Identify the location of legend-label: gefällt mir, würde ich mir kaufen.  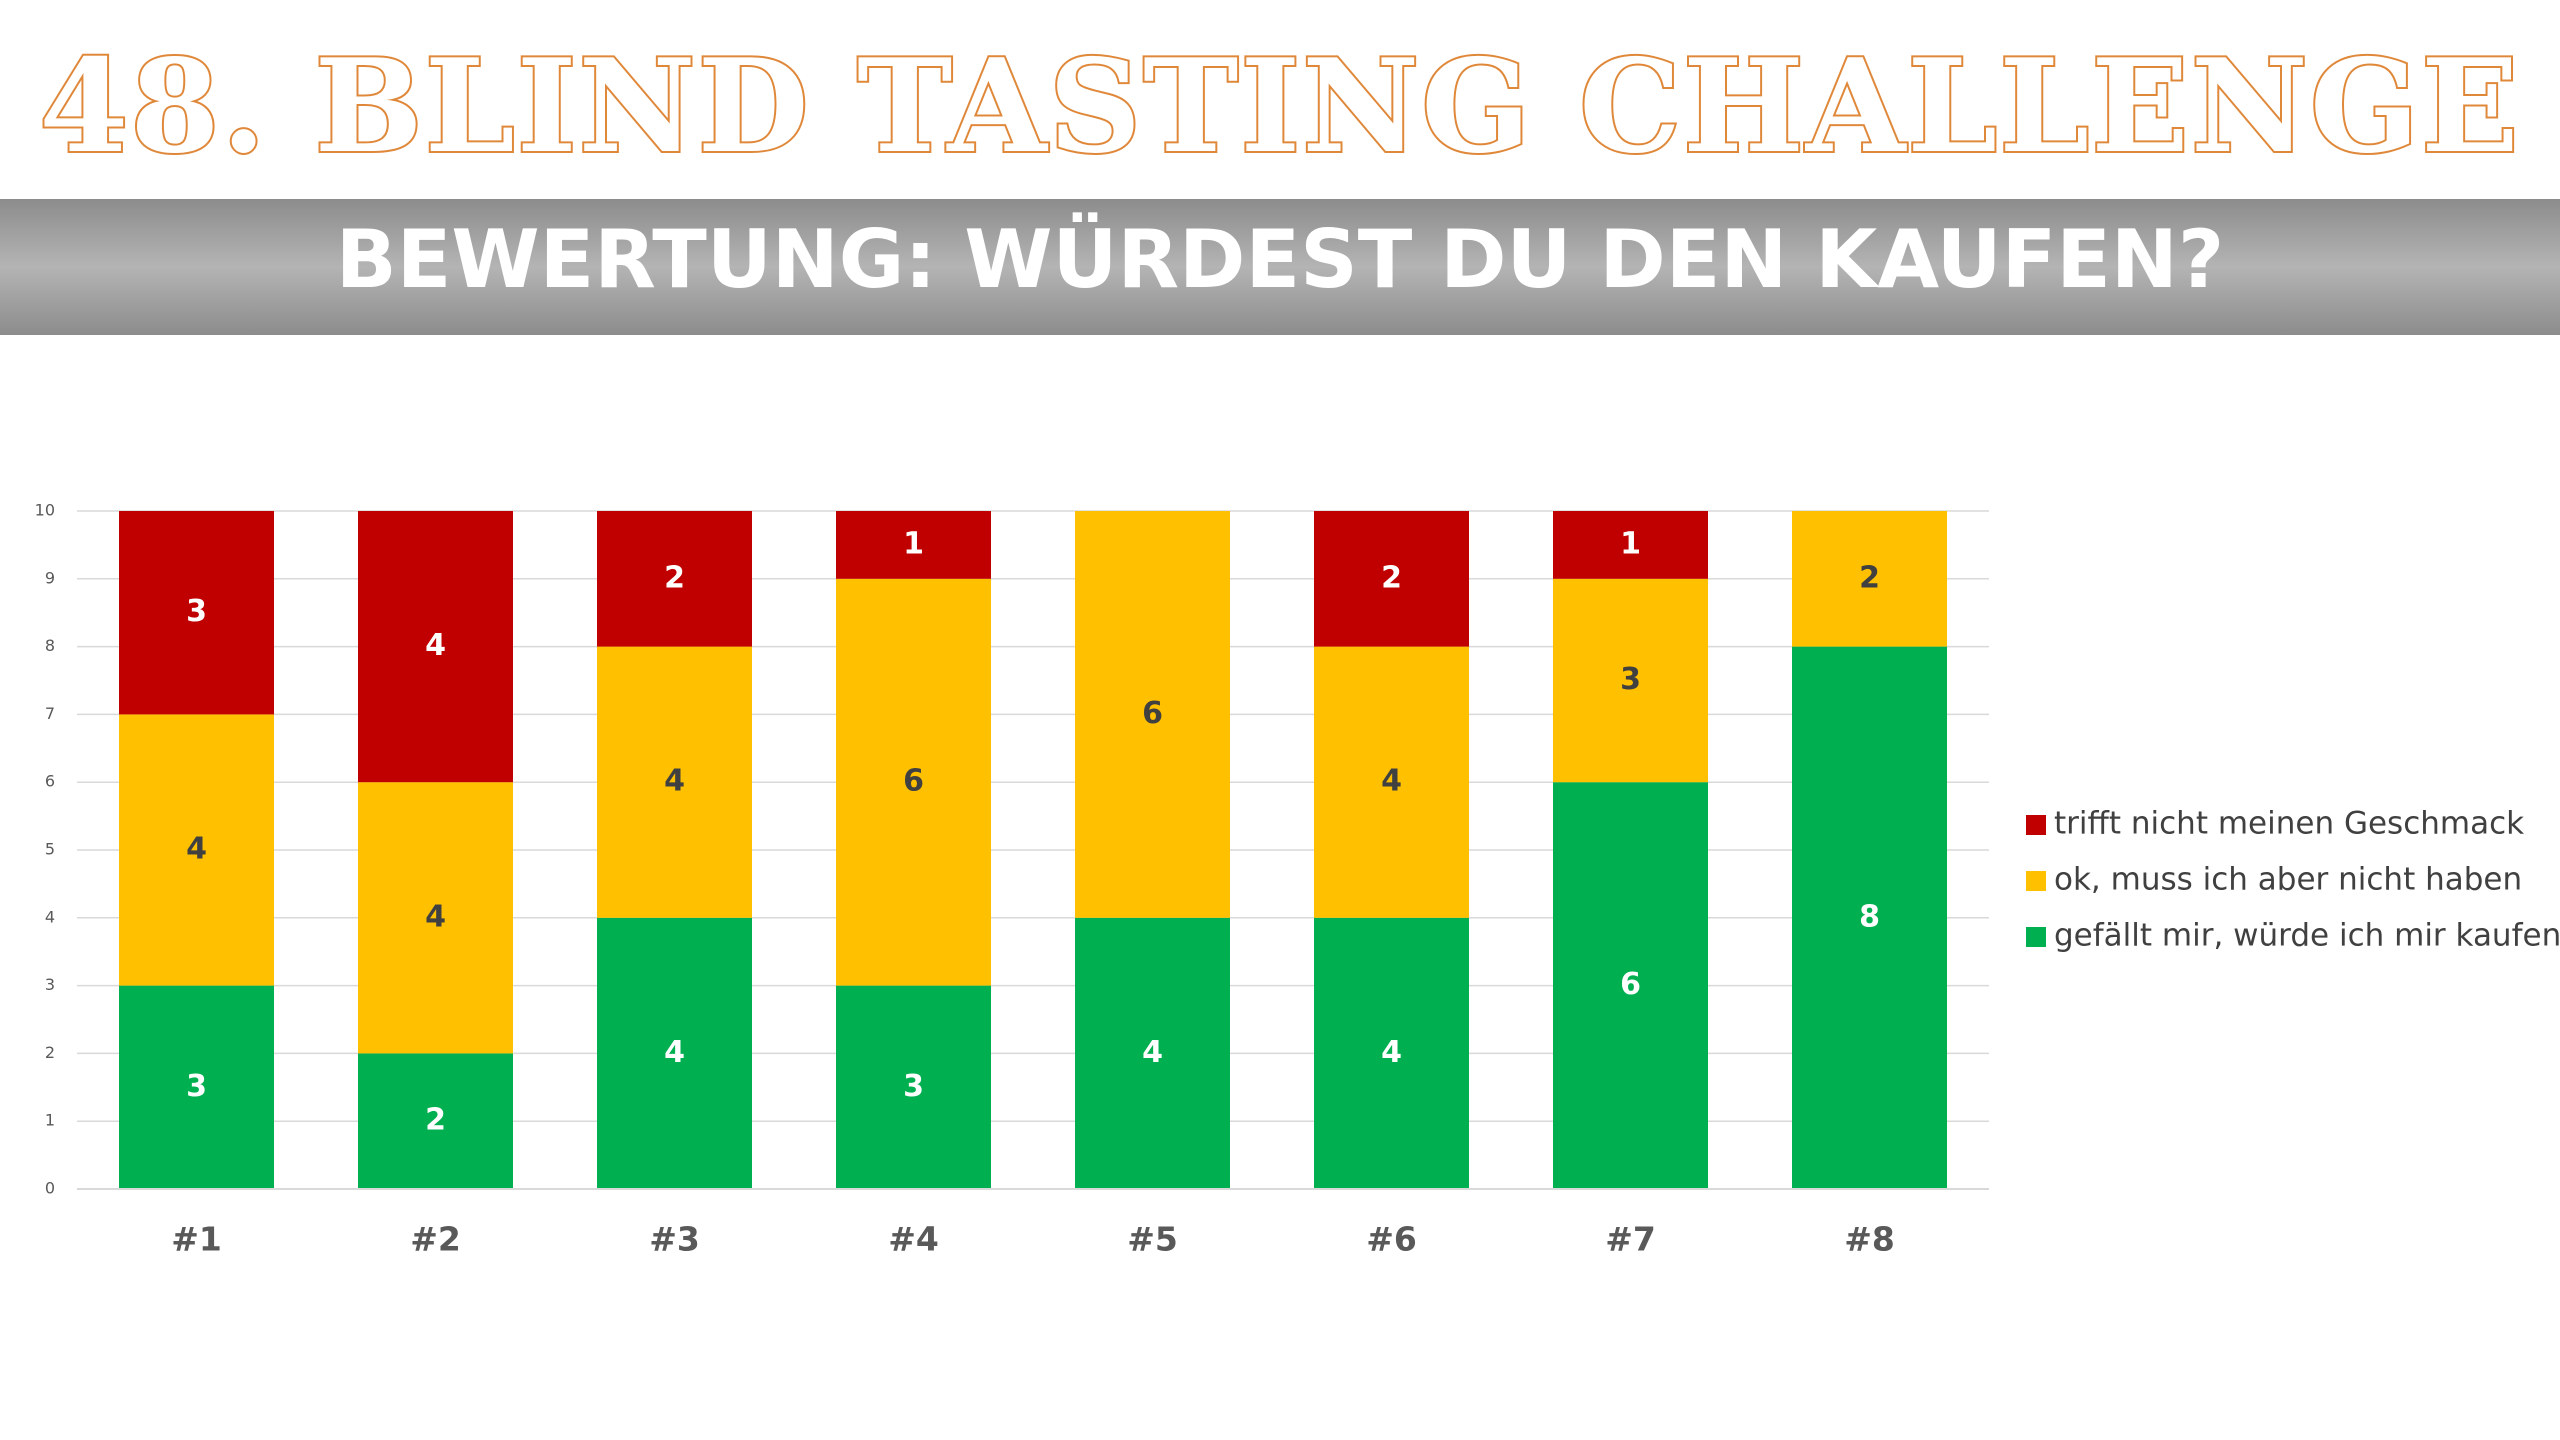
(2307, 936).